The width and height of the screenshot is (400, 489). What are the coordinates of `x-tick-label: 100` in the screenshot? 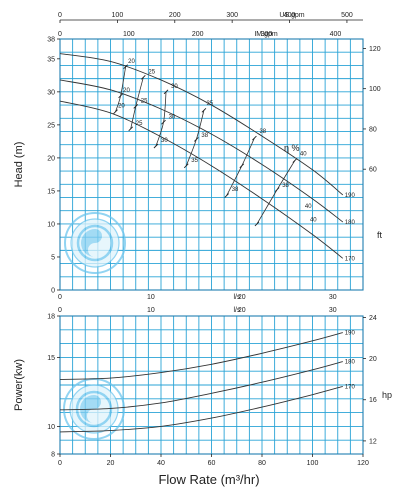 It's located at (313, 463).